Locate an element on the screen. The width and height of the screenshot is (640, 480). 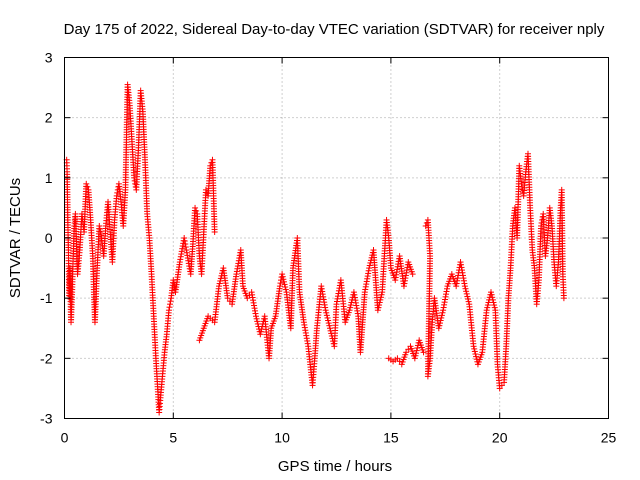
y-tick-label: -2 is located at coordinates (46, 358).